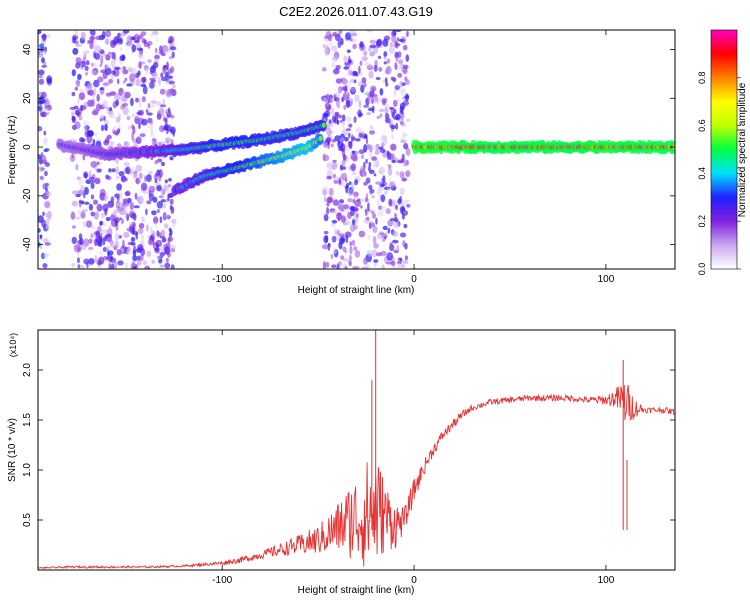 The width and height of the screenshot is (750, 600). What do you see at coordinates (27, 98) in the screenshot?
I see `y-tick-label: 20` at bounding box center [27, 98].